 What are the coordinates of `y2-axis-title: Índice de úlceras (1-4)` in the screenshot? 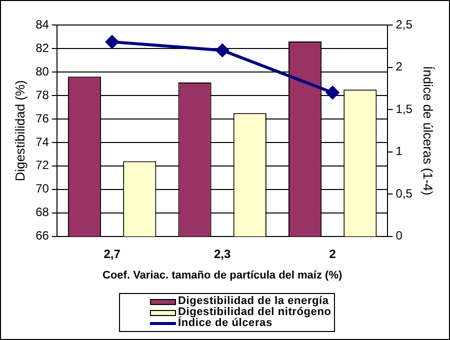 It's located at (428, 131).